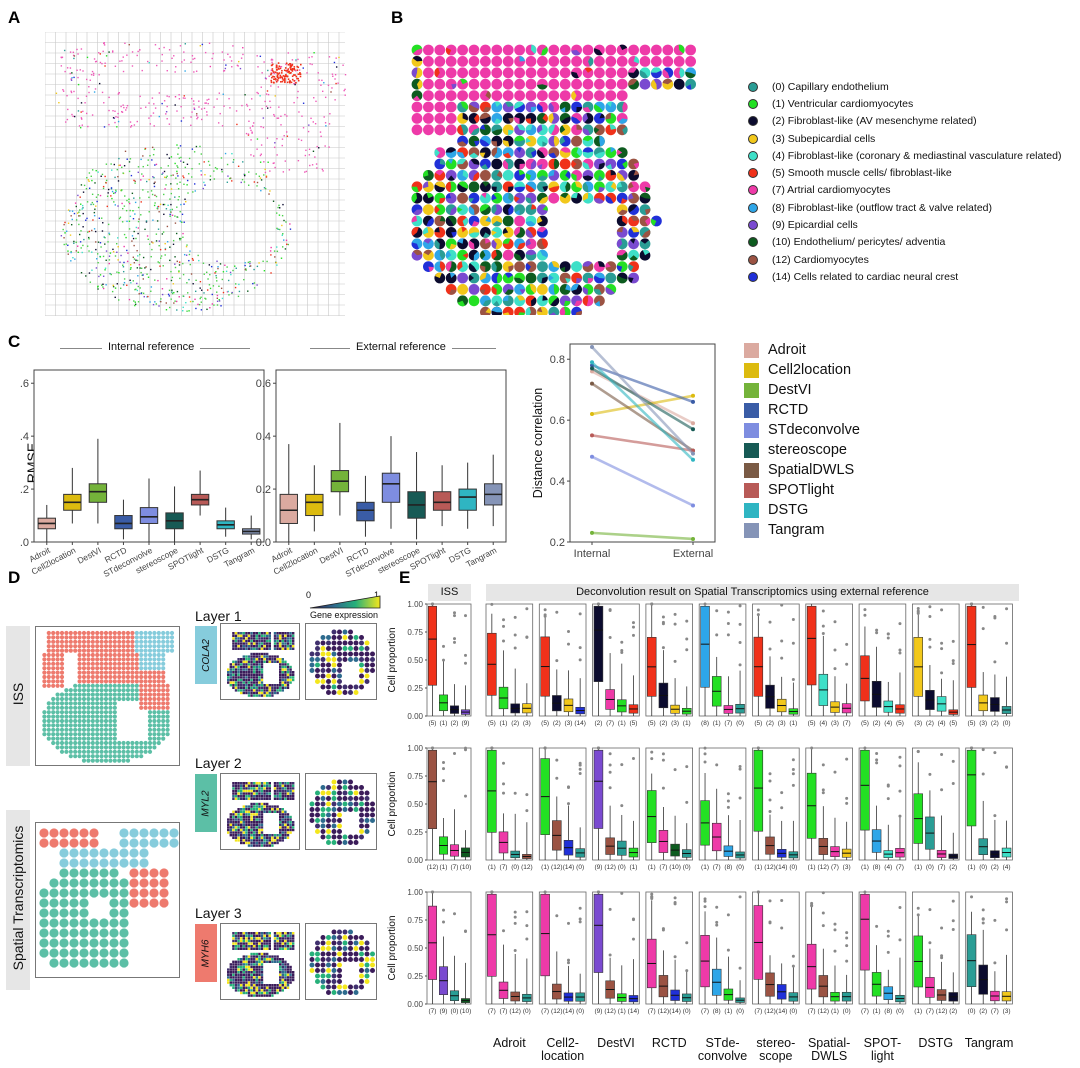 This screenshot has height=1068, width=1080. Describe the element at coordinates (642, 536) in the screenshot. I see `corr-line` at that location.